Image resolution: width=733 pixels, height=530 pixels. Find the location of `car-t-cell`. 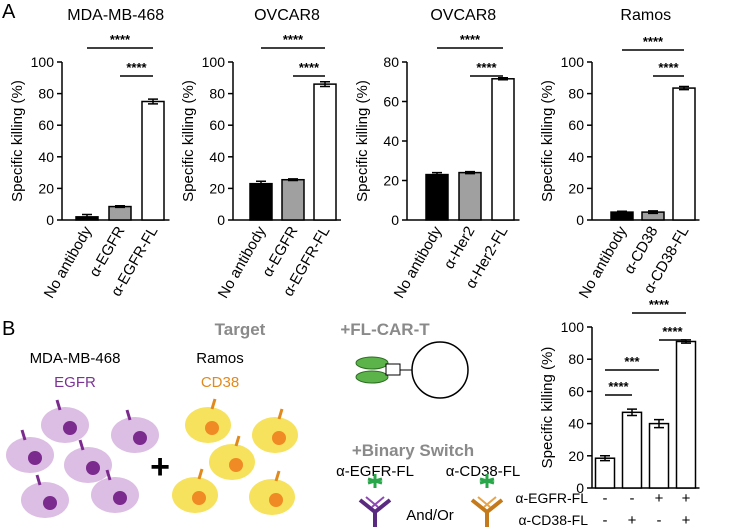

car-t-cell is located at coordinates (412, 370).